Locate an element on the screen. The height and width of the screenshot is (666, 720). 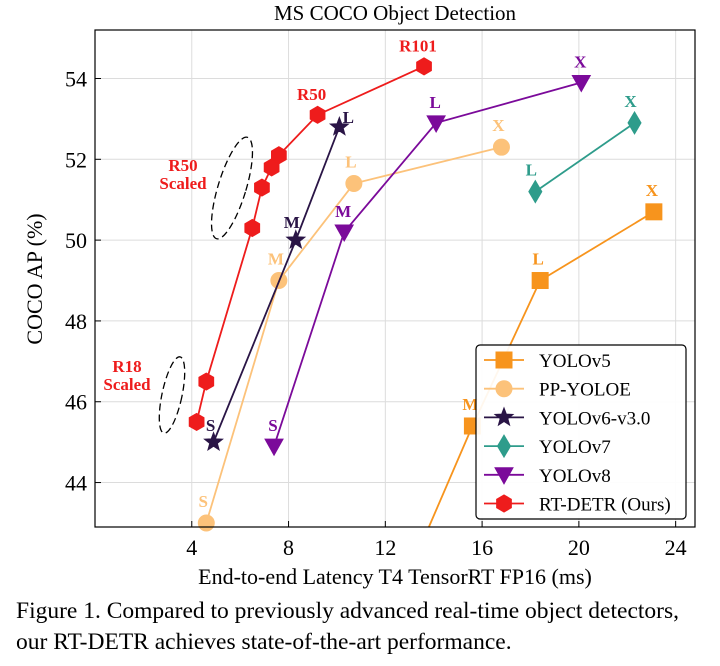
legend-item: YOLOv6-v3.0 is located at coordinates (567, 417).